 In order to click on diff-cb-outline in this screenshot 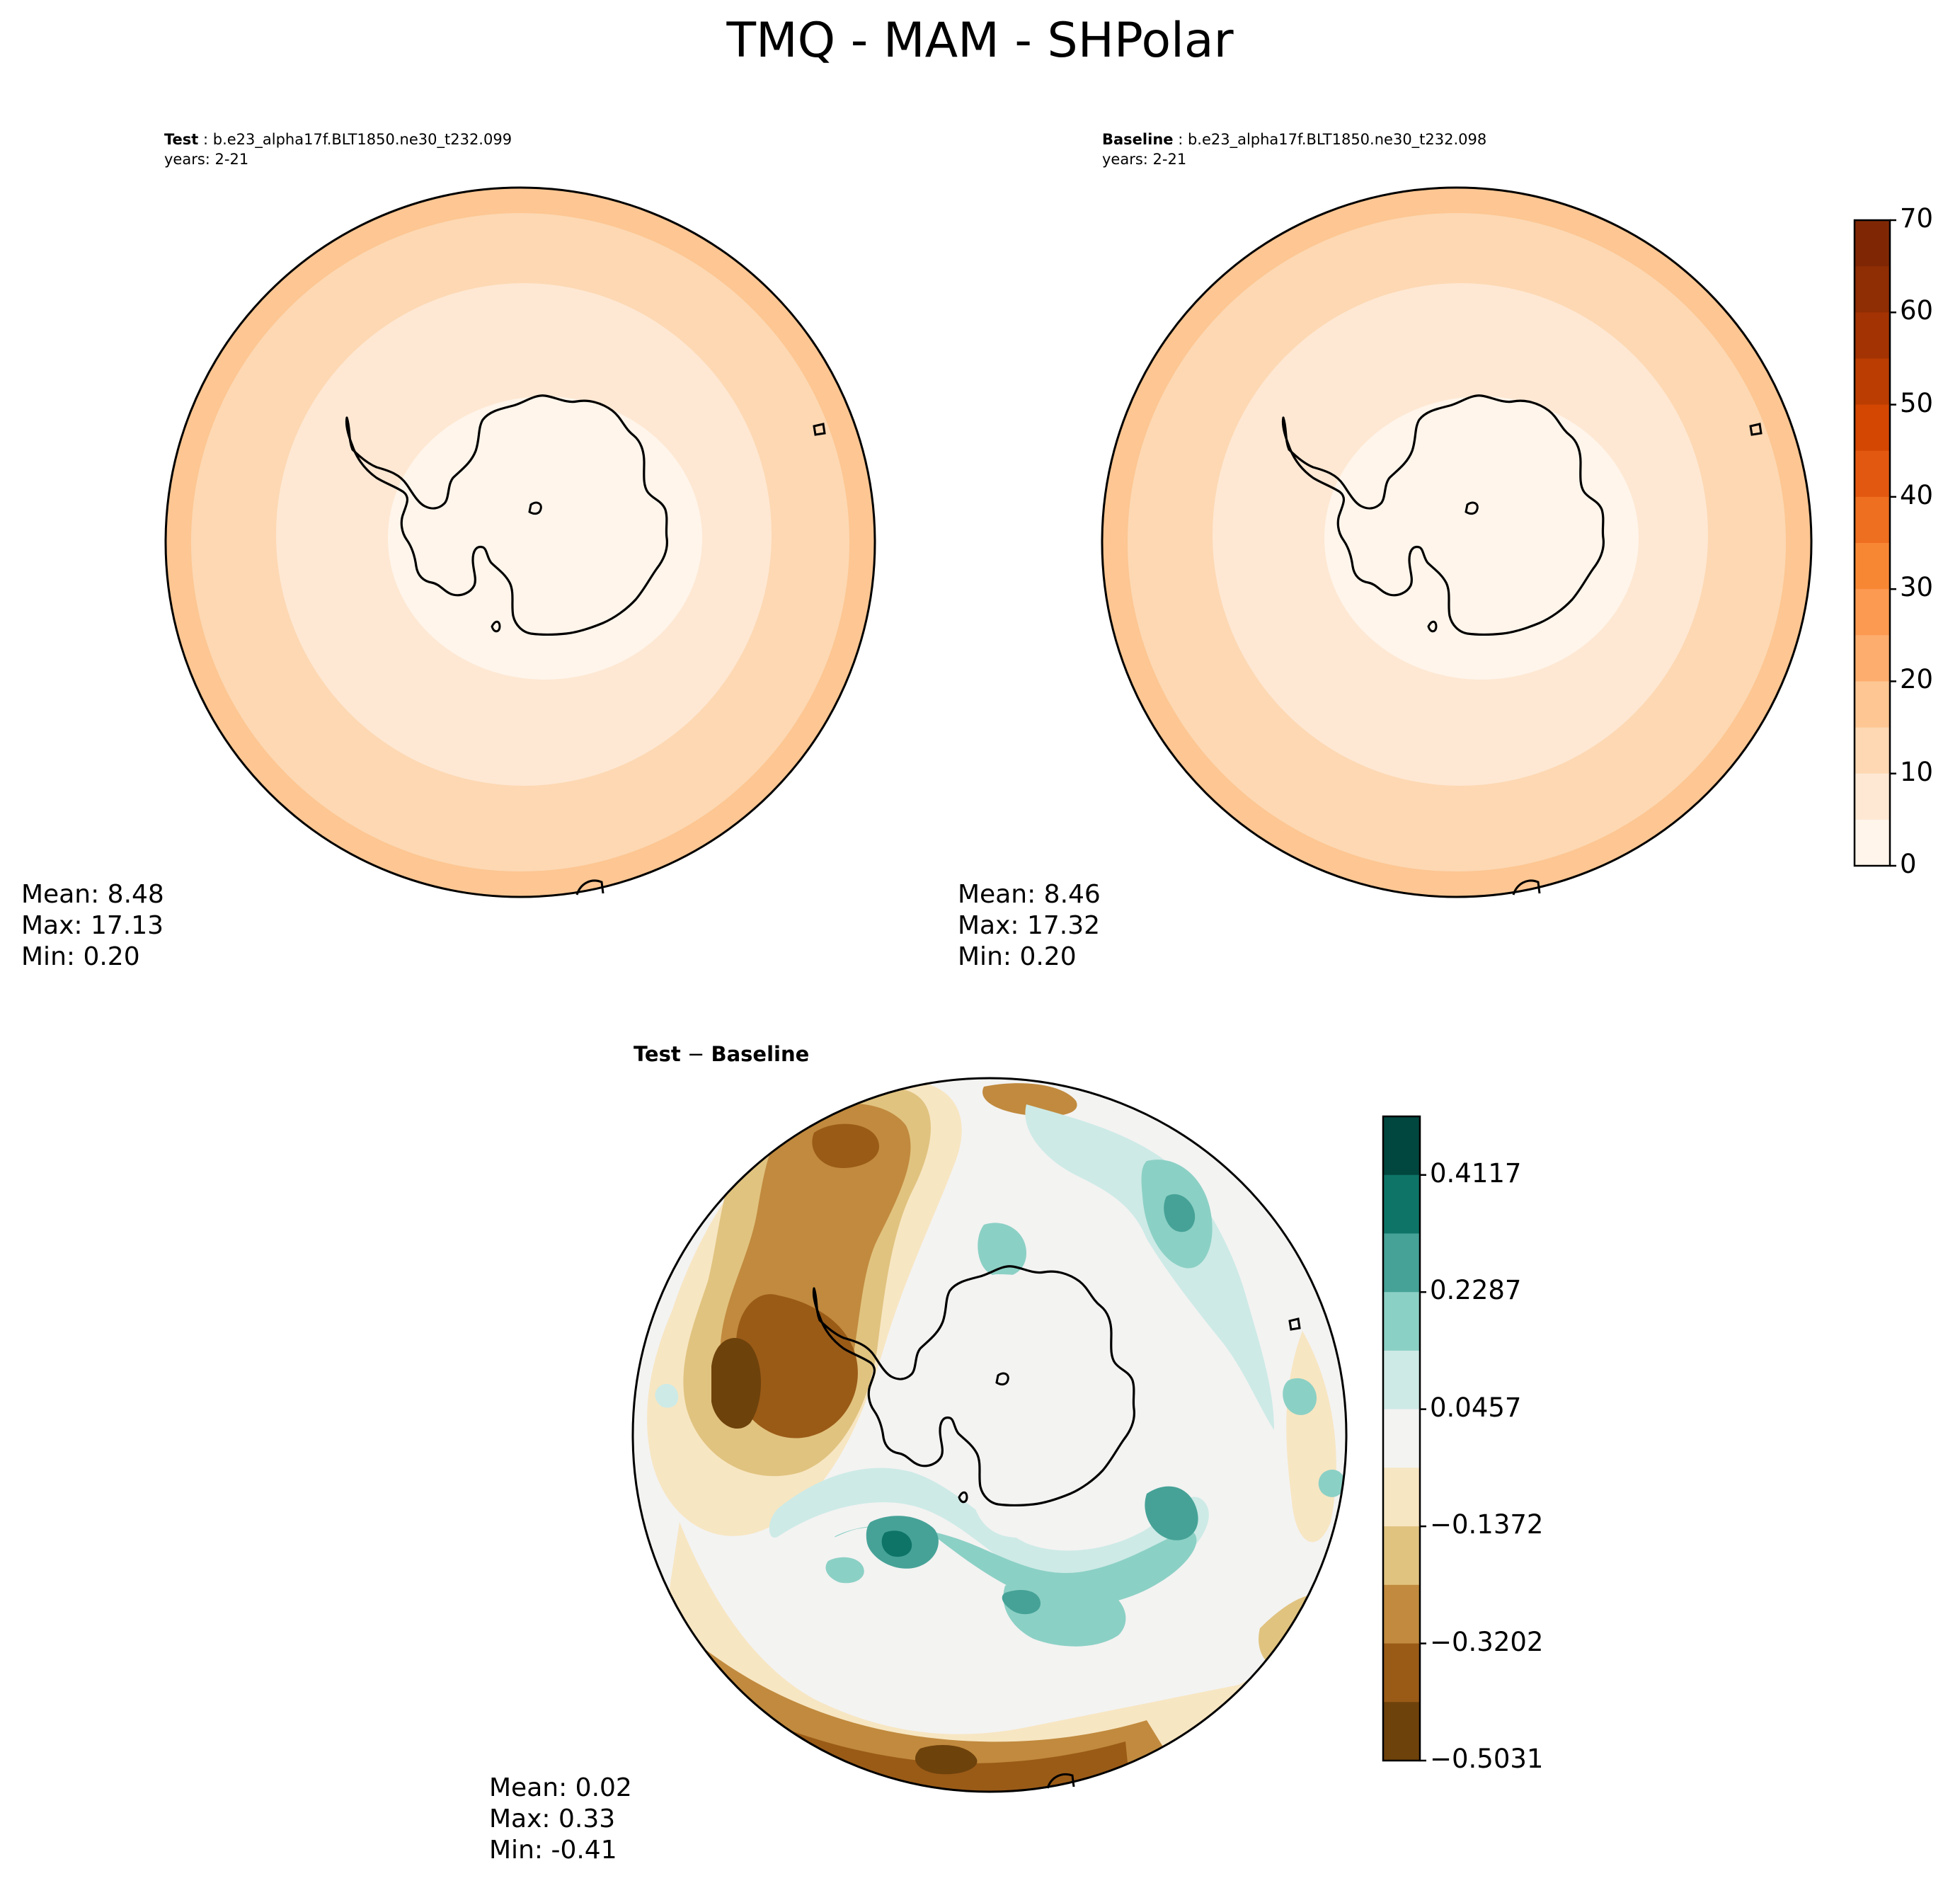, I will do `click(1401, 1439)`.